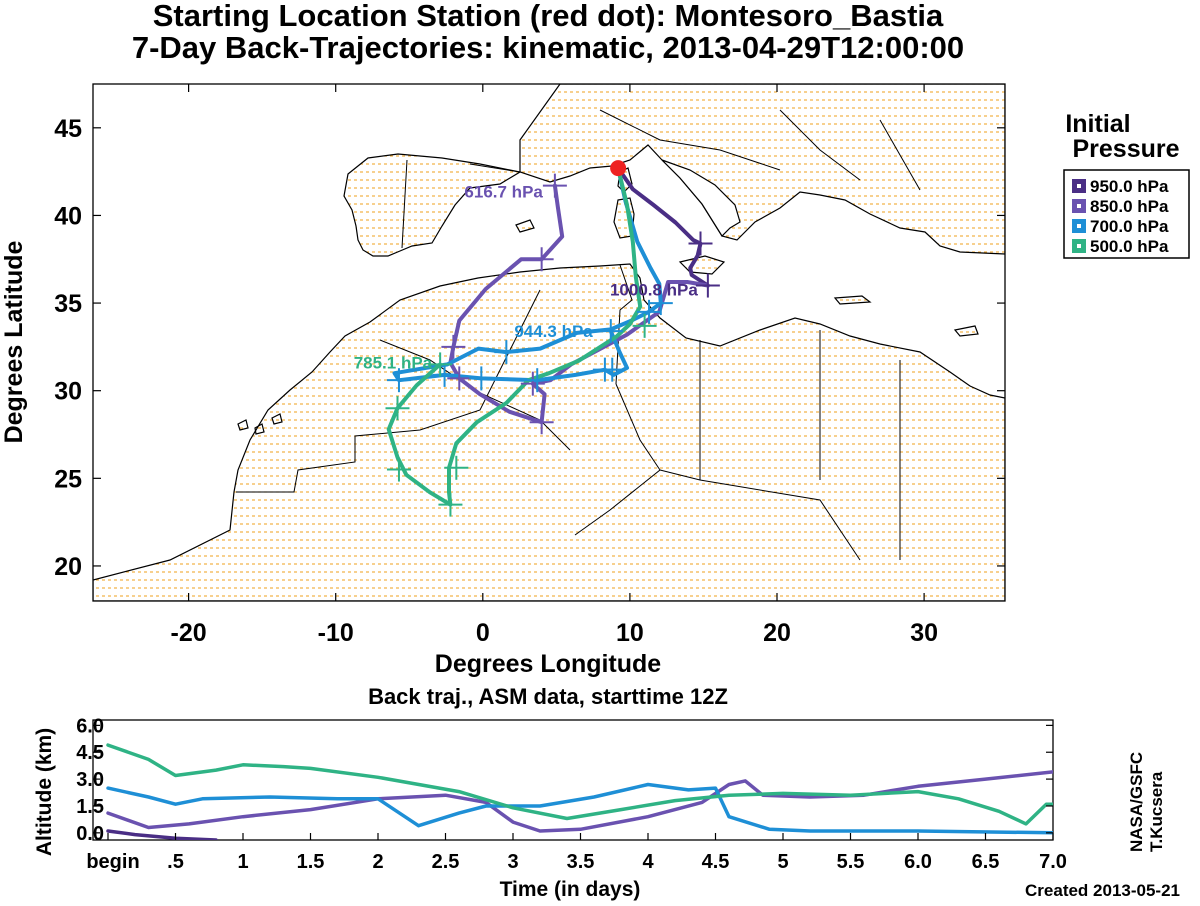 The width and height of the screenshot is (1200, 906). Describe the element at coordinates (189, 633) in the screenshot. I see `map-x-tick-label: -20` at that location.